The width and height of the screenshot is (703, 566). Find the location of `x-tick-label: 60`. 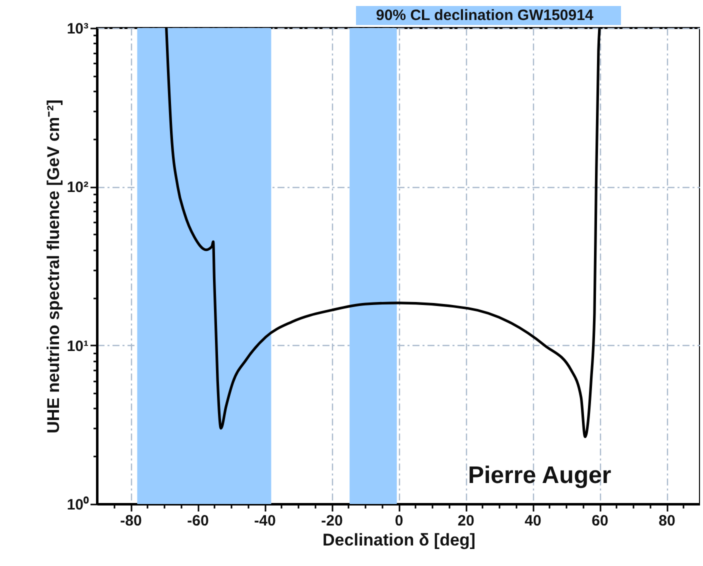

x-tick-label: 60 is located at coordinates (600, 521).